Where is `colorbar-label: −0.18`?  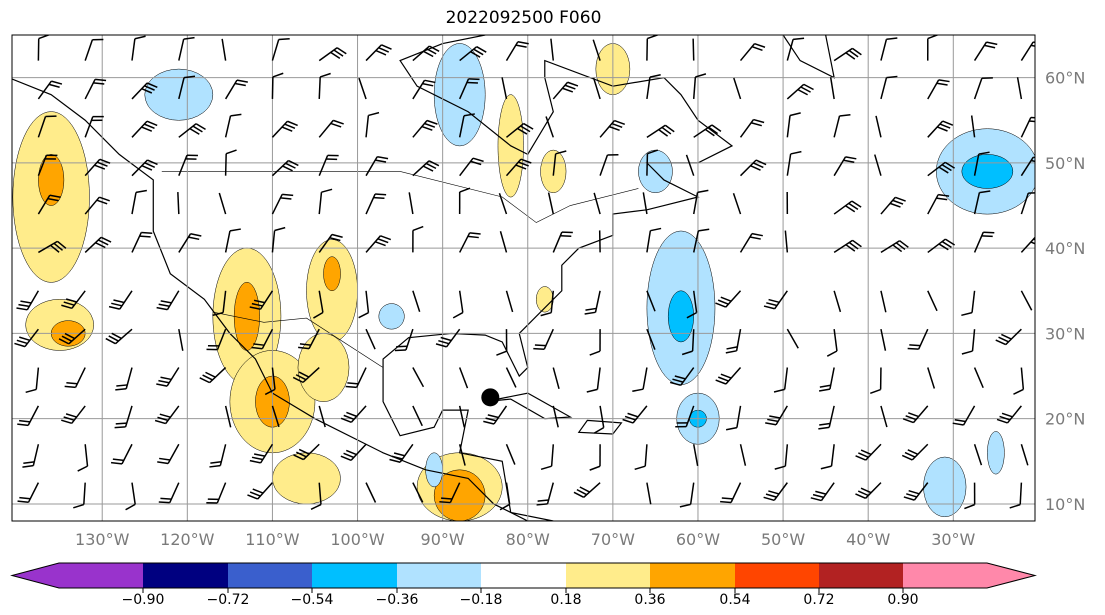
colorbar-label: −0.18 is located at coordinates (481, 600).